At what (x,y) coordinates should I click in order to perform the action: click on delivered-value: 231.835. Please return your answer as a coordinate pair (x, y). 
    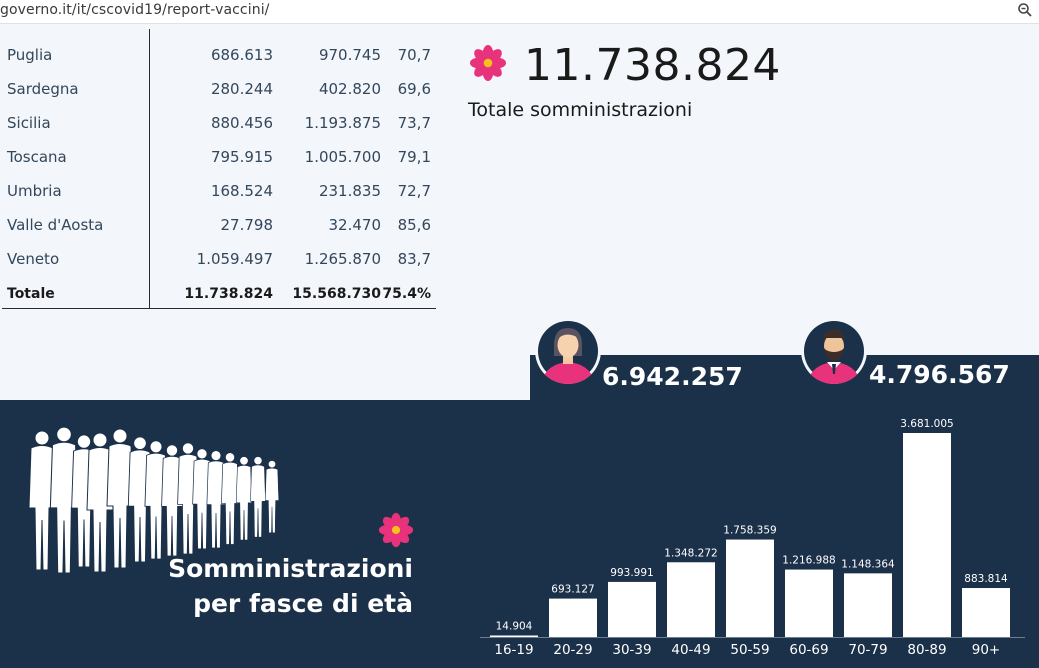
    Looking at the image, I should click on (349, 191).